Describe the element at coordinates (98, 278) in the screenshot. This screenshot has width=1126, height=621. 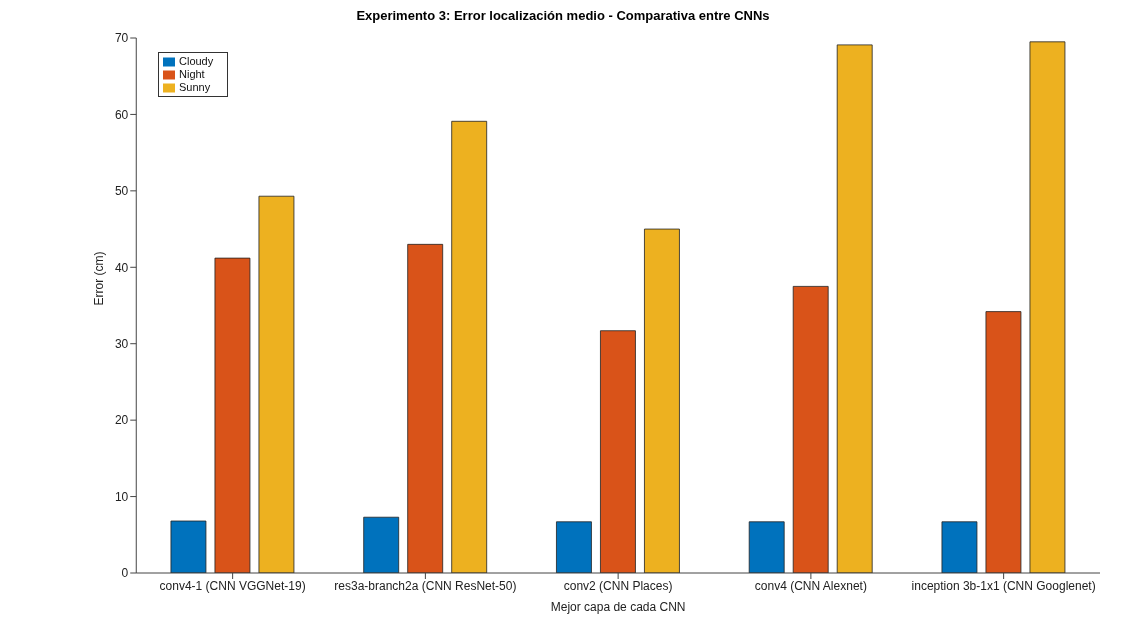
I see `y-axis-title: Error (cm)` at that location.